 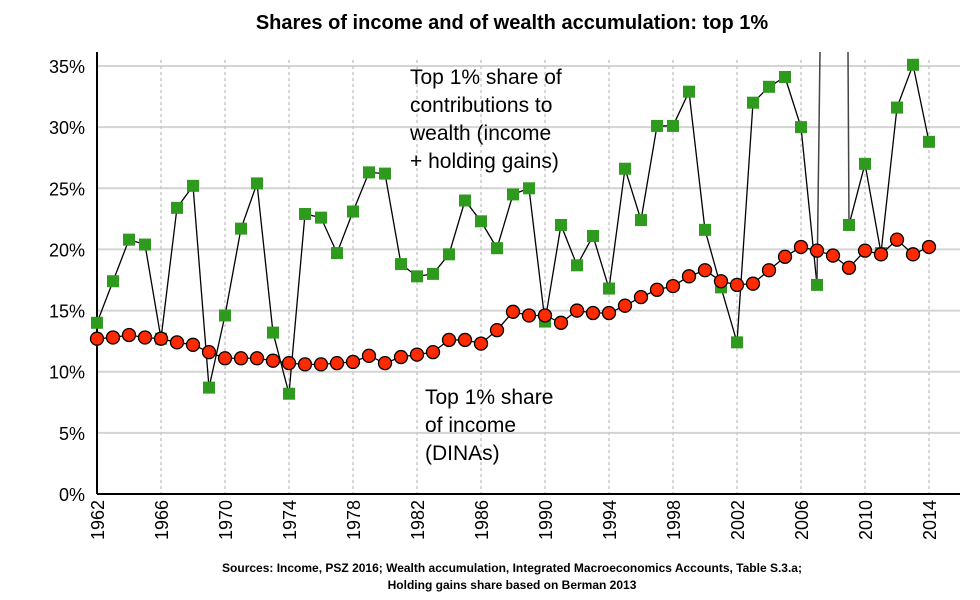 I want to click on annotation-income-line: of income, so click(x=470, y=425).